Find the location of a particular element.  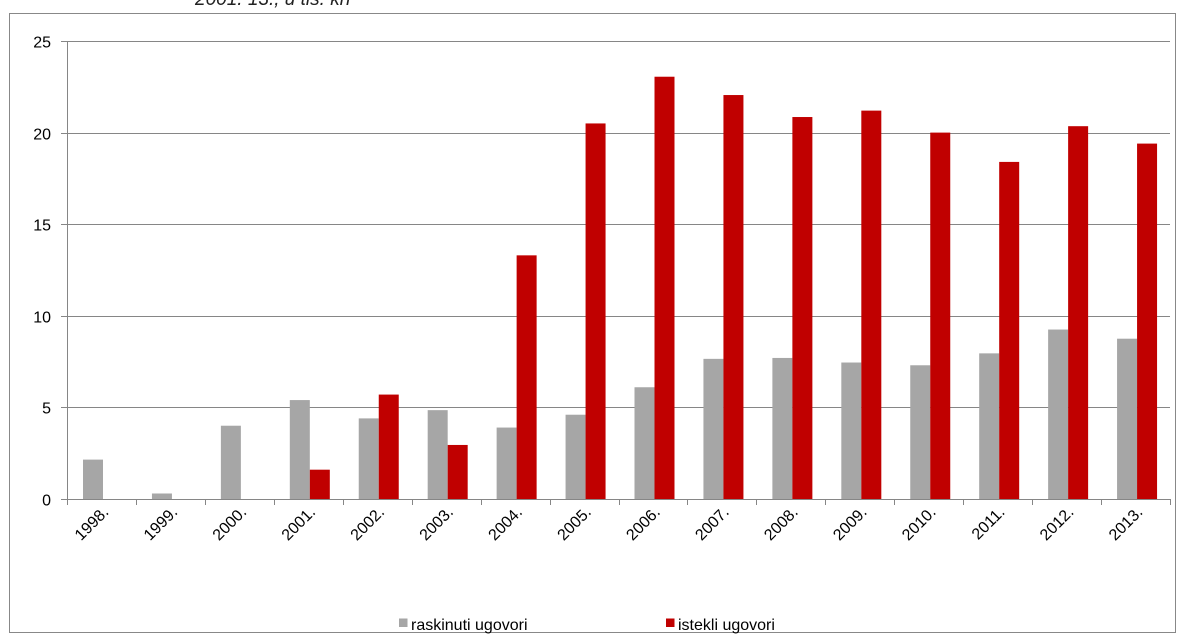

bar-istekli-2008 is located at coordinates (802, 308).